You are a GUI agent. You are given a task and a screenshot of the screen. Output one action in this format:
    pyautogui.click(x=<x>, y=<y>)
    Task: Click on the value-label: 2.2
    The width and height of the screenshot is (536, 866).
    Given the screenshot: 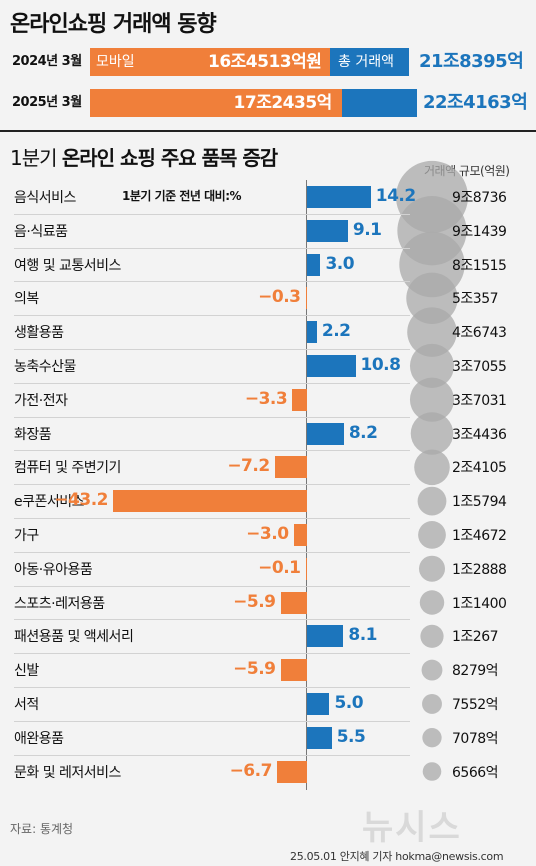 What is the action you would take?
    pyautogui.click(x=336, y=331)
    